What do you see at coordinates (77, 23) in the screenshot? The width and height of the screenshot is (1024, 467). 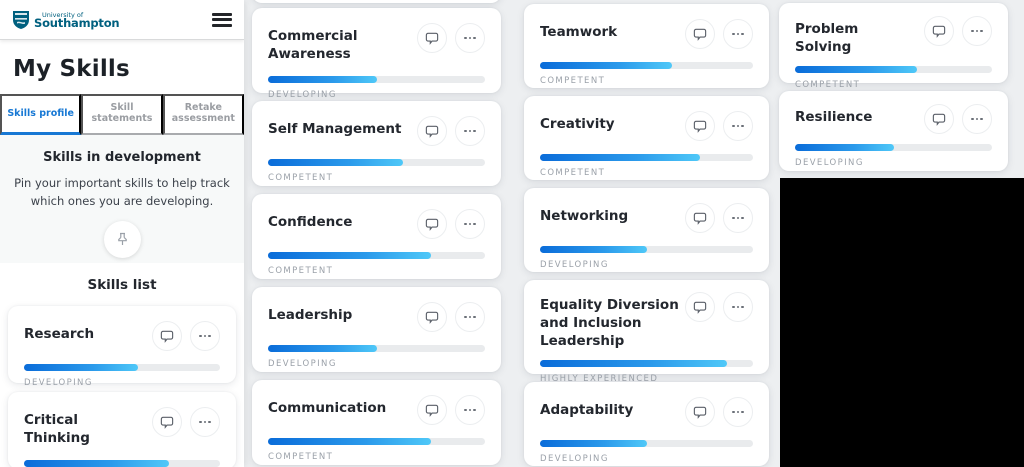 I see `logo-line2: Southampton` at bounding box center [77, 23].